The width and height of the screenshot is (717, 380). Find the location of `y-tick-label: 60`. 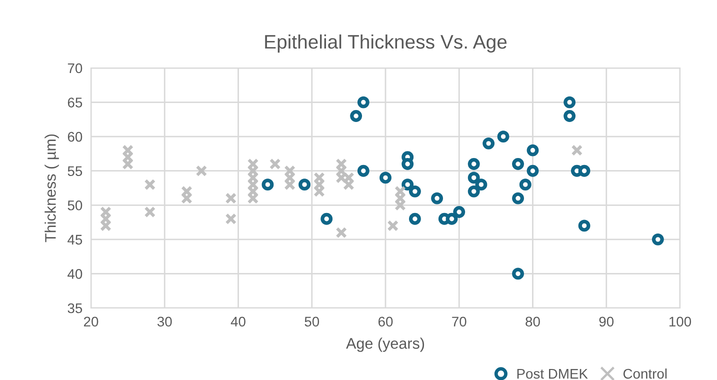

y-tick-label: 60 is located at coordinates (75, 137).